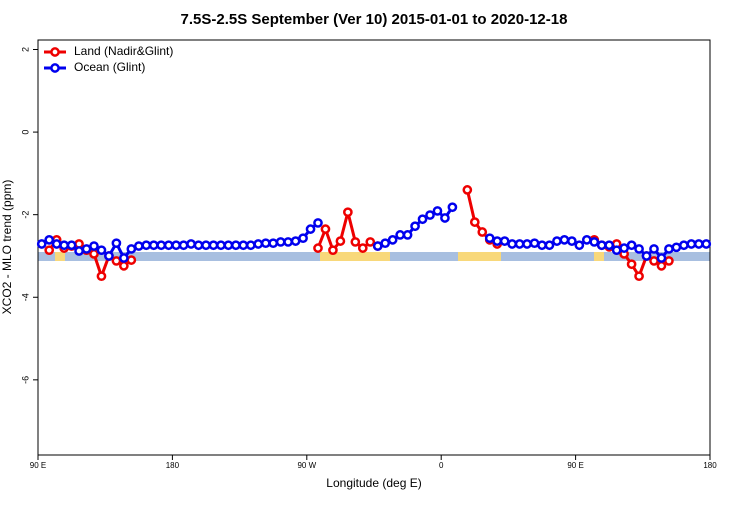 This screenshot has width=750, height=505. What do you see at coordinates (7, 247) in the screenshot?
I see `y-axis-label: XCO2 - MLO trend (ppm)` at bounding box center [7, 247].